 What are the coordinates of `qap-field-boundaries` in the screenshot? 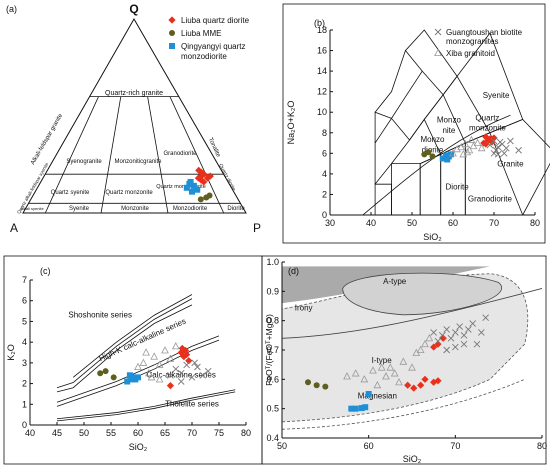 It's located at (134, 155).